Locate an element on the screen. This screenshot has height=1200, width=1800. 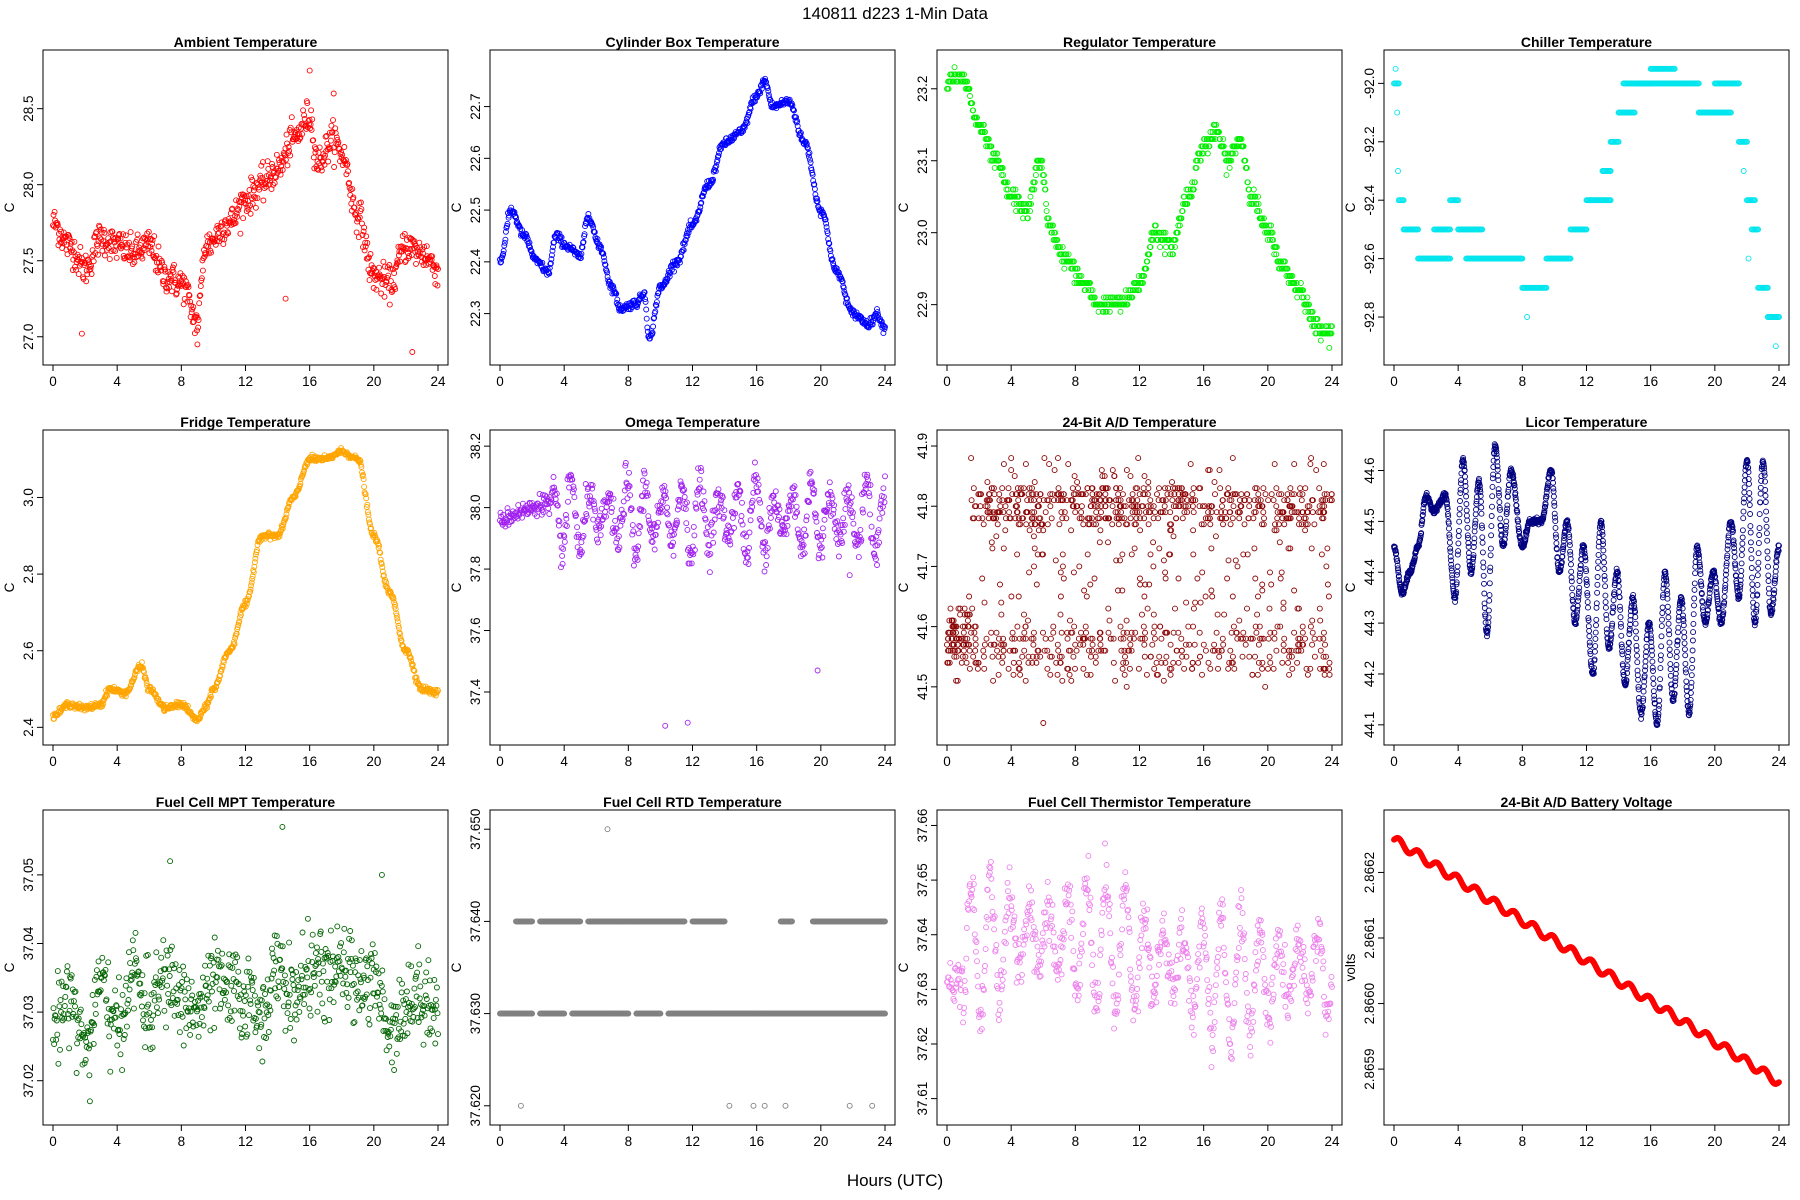
y-tick-label: 3.0 is located at coordinates (28, 497).